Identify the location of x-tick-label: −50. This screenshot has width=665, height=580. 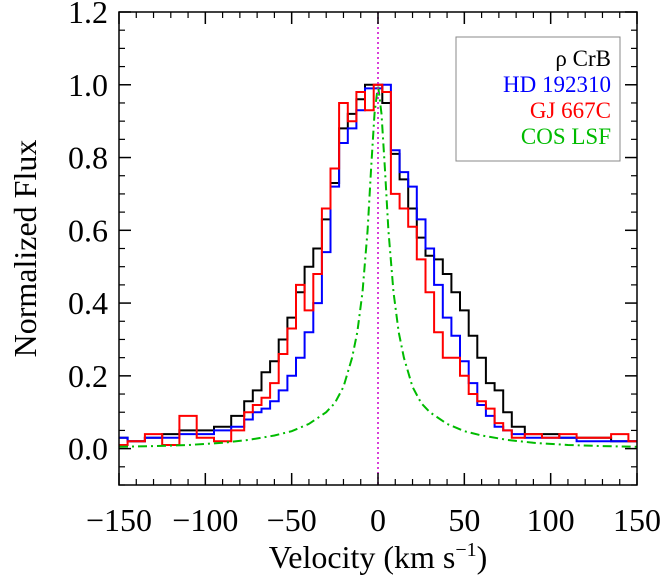
(292, 520).